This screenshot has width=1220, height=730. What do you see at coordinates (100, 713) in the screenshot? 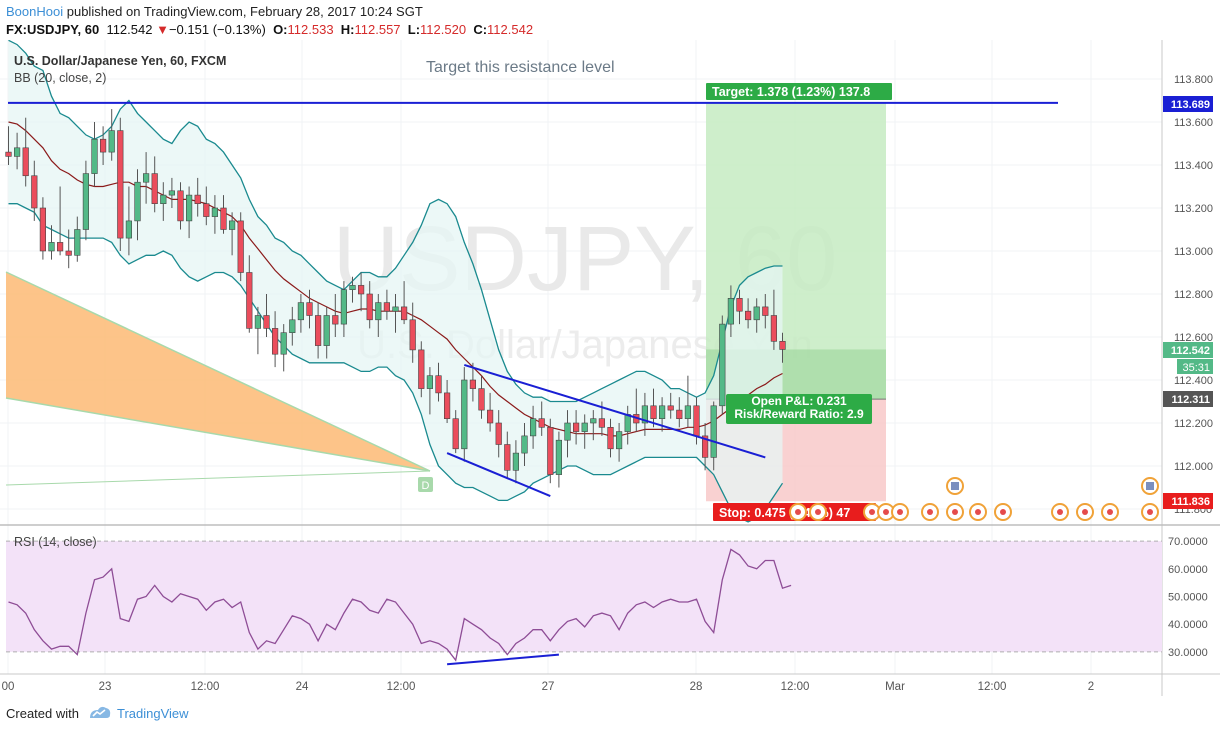
I see `tradingview-logo-icon` at bounding box center [100, 713].